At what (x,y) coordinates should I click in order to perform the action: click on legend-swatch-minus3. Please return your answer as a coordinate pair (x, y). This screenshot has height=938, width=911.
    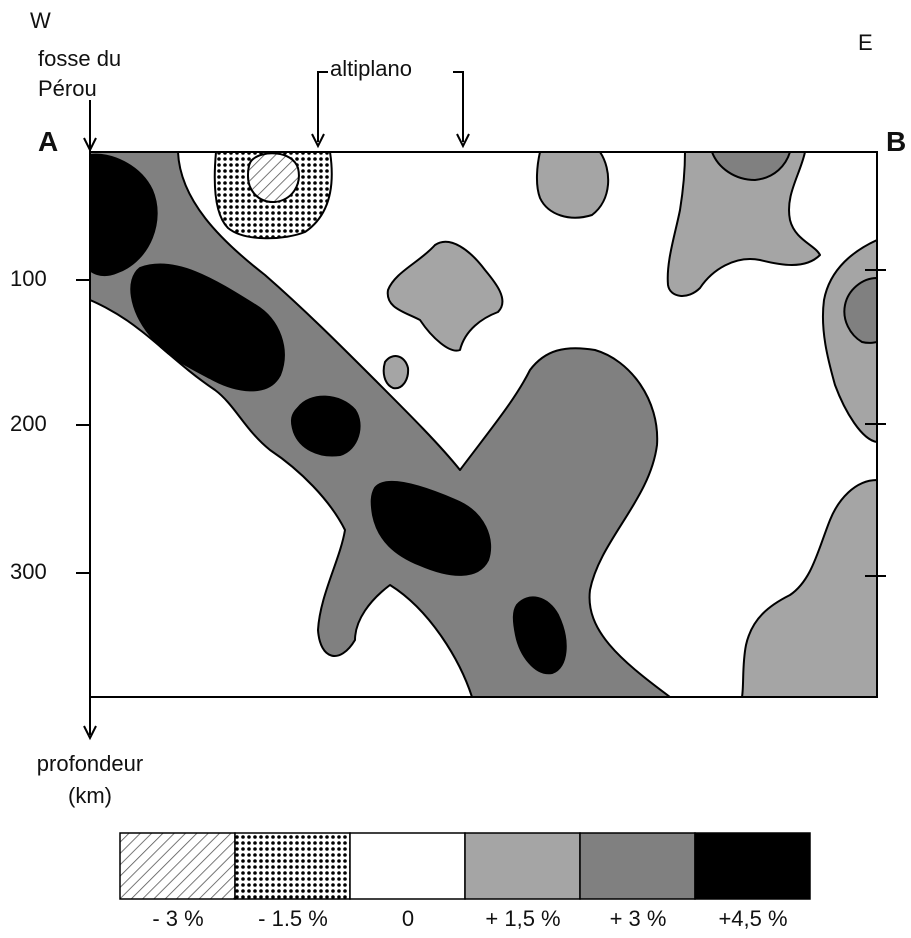
    Looking at the image, I should click on (177, 866).